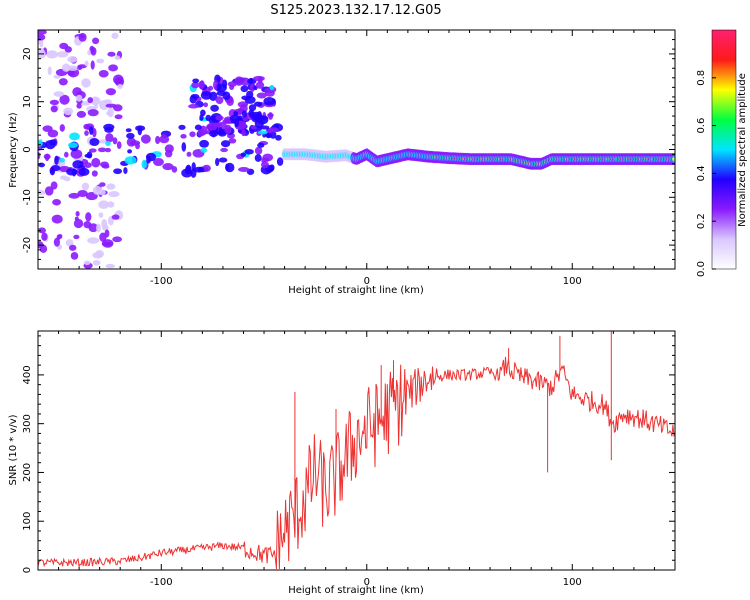  I want to click on snr-ytick-label: 200, so click(27, 472).